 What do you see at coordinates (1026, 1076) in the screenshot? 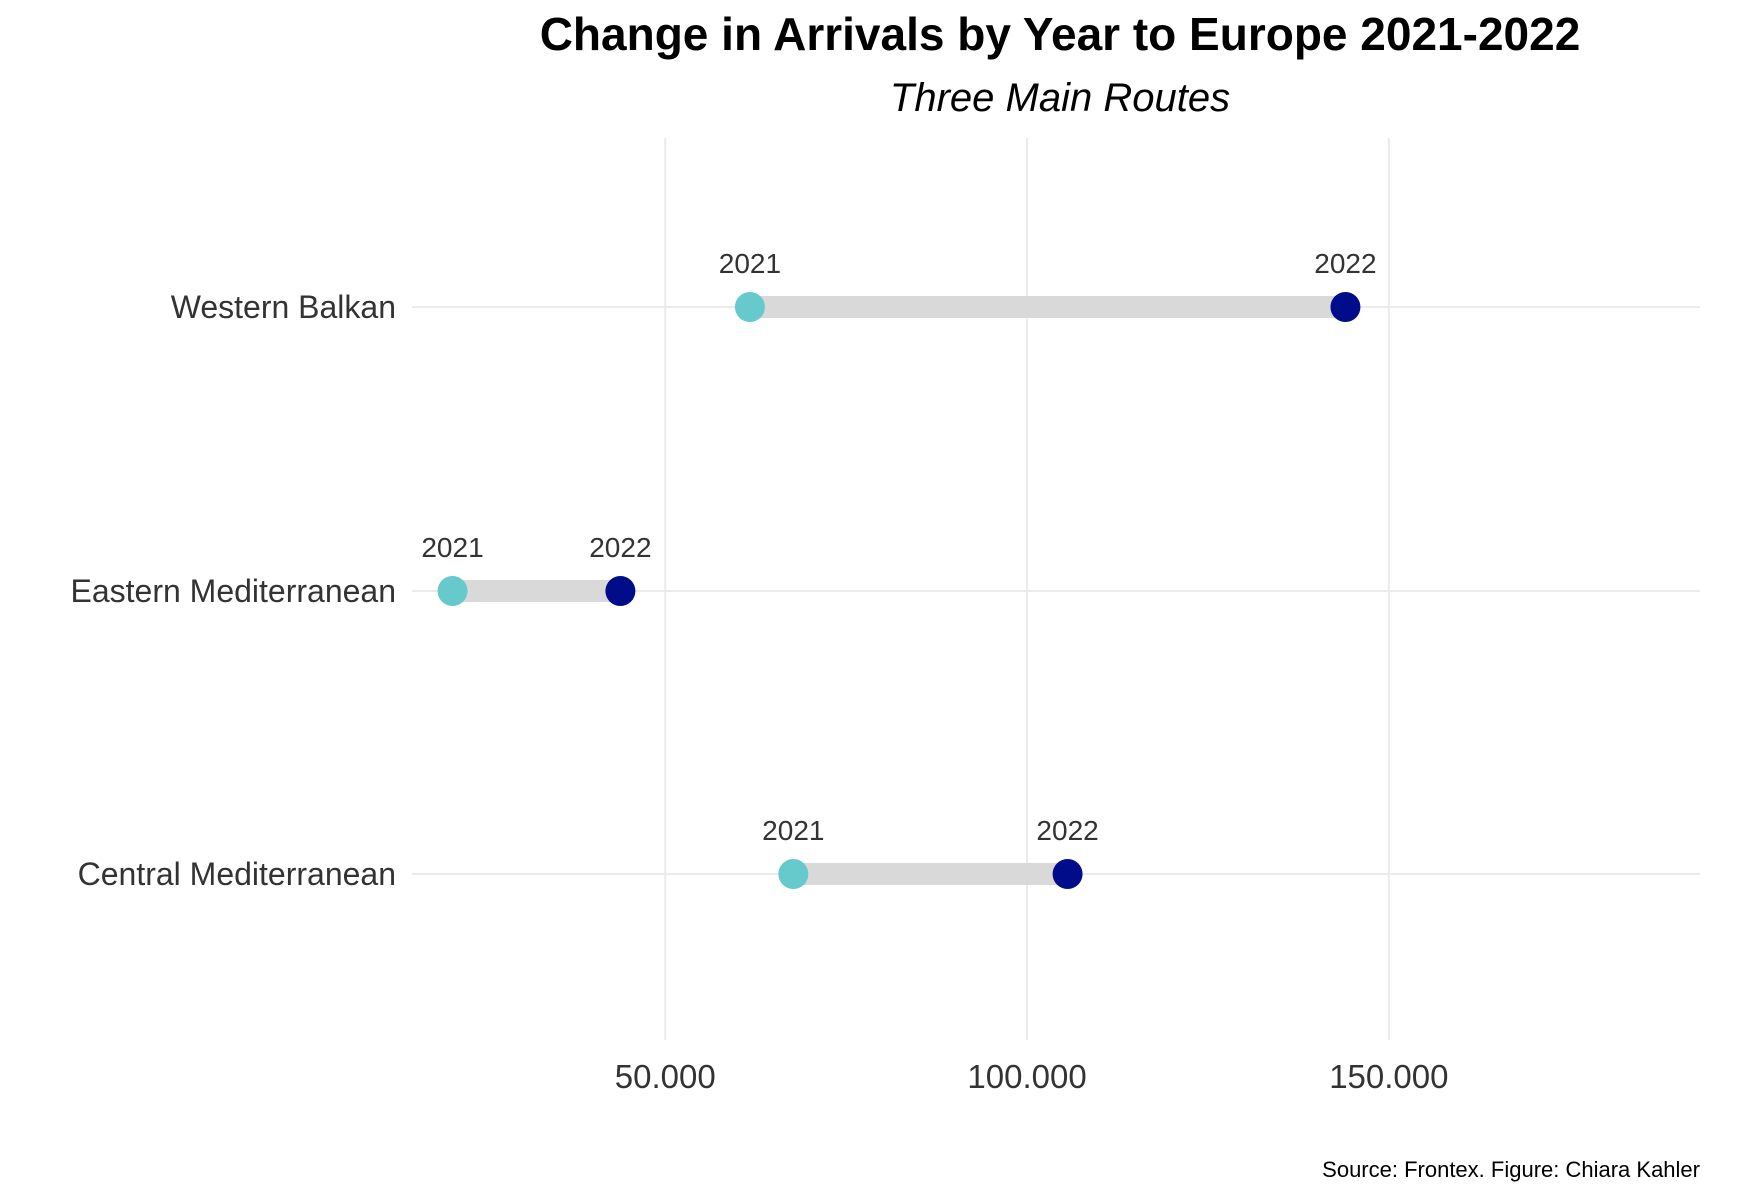
I see `x-tick-label: 100.000` at bounding box center [1026, 1076].